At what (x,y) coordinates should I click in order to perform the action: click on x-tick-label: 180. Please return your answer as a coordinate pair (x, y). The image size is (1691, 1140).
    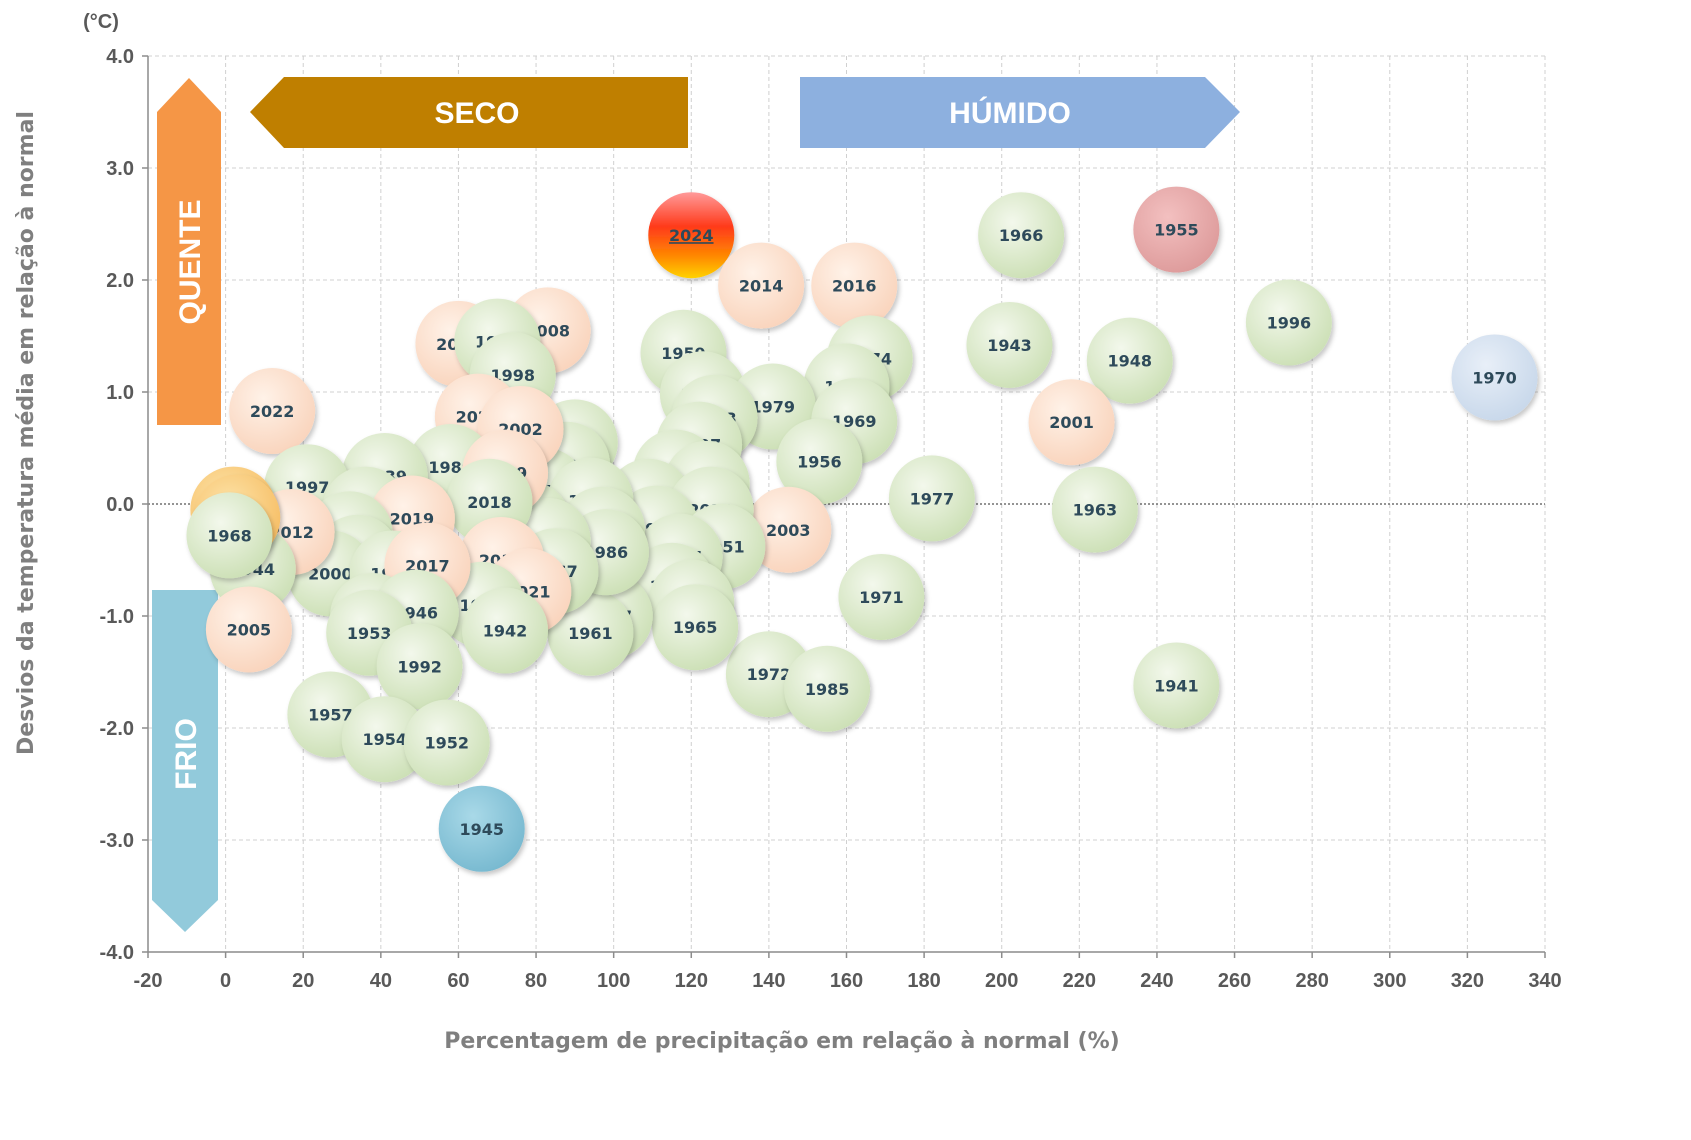
    Looking at the image, I should click on (923, 981).